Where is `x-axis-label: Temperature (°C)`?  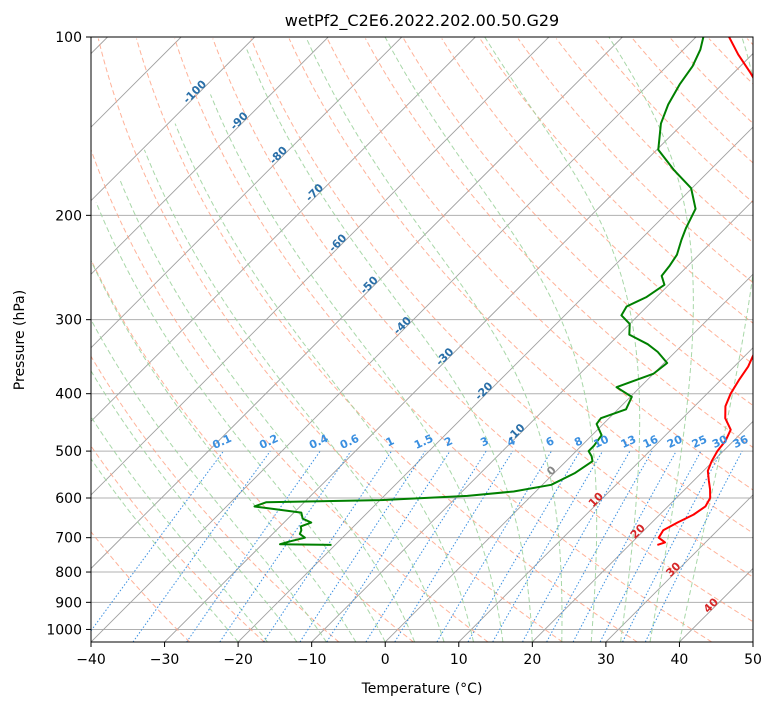
x-axis-label: Temperature (°C) is located at coordinates (422, 689).